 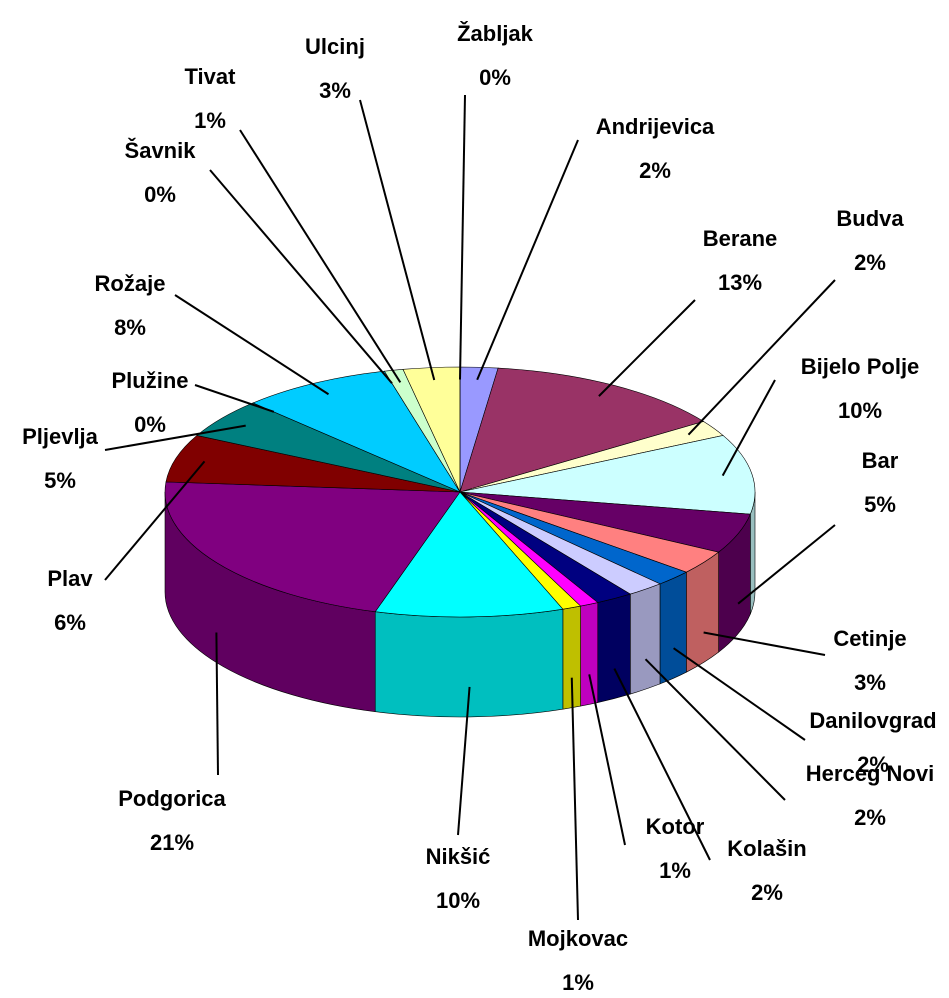 I want to click on category-label: Kolašin, so click(x=766, y=848).